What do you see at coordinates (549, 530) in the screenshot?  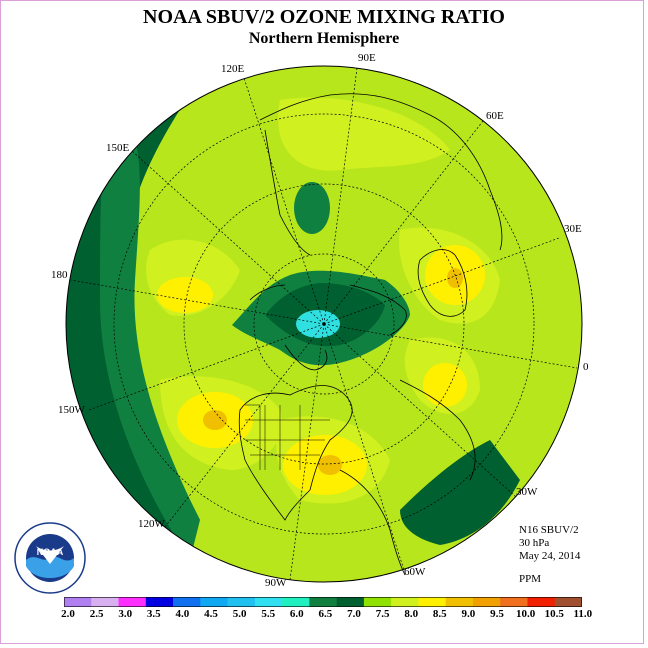 I see `instrument-label: N16 SBUV/2` at bounding box center [549, 530].